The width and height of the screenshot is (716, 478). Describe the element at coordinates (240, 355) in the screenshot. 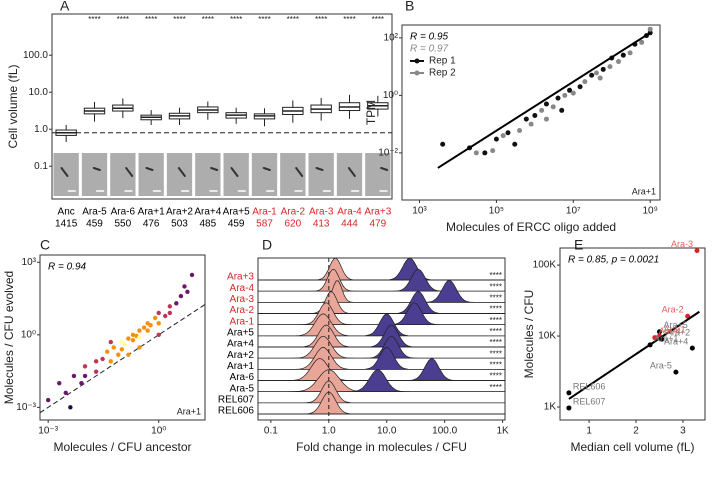

I see `row-label: Ara+2` at that location.